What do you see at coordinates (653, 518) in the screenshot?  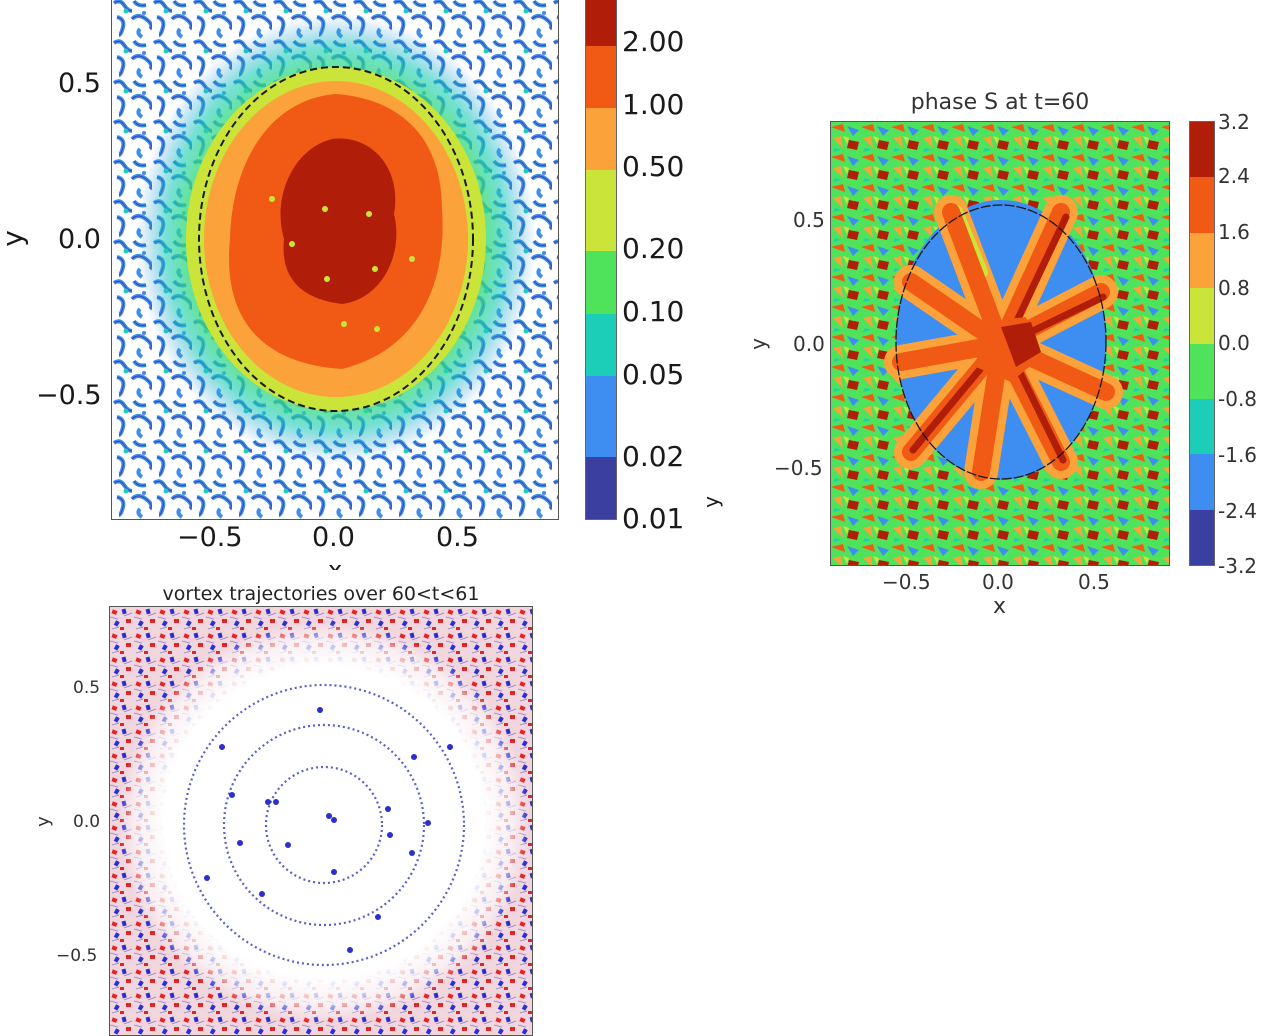 I see `density-cbar-tick-7: 0.01` at bounding box center [653, 518].